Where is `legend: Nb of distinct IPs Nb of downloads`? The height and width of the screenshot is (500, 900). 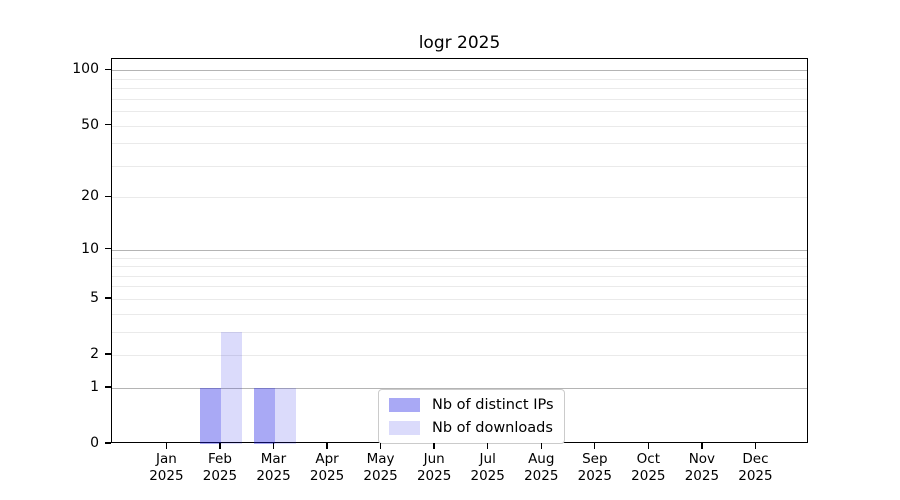
legend: Nb of distinct IPs Nb of downloads is located at coordinates (471, 416).